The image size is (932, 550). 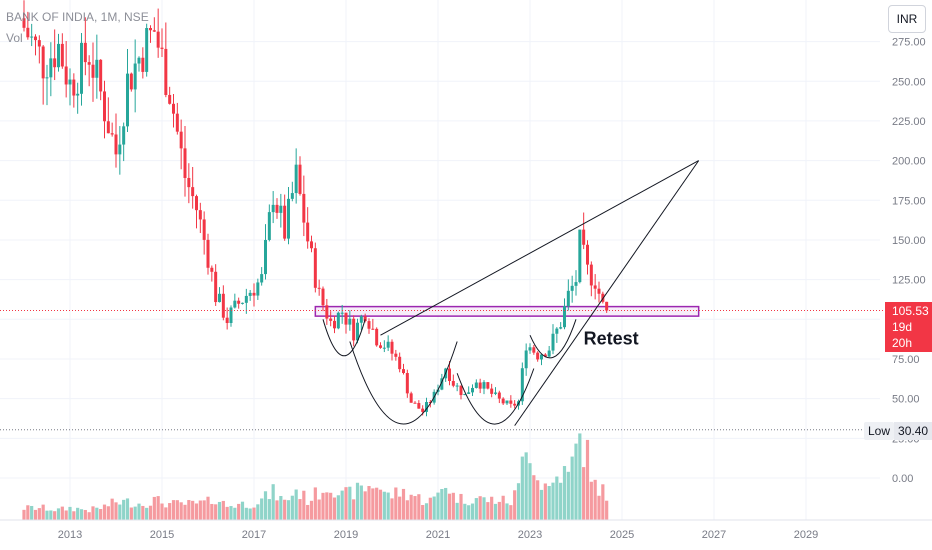 I want to click on resistance-zone, so click(x=507, y=311).